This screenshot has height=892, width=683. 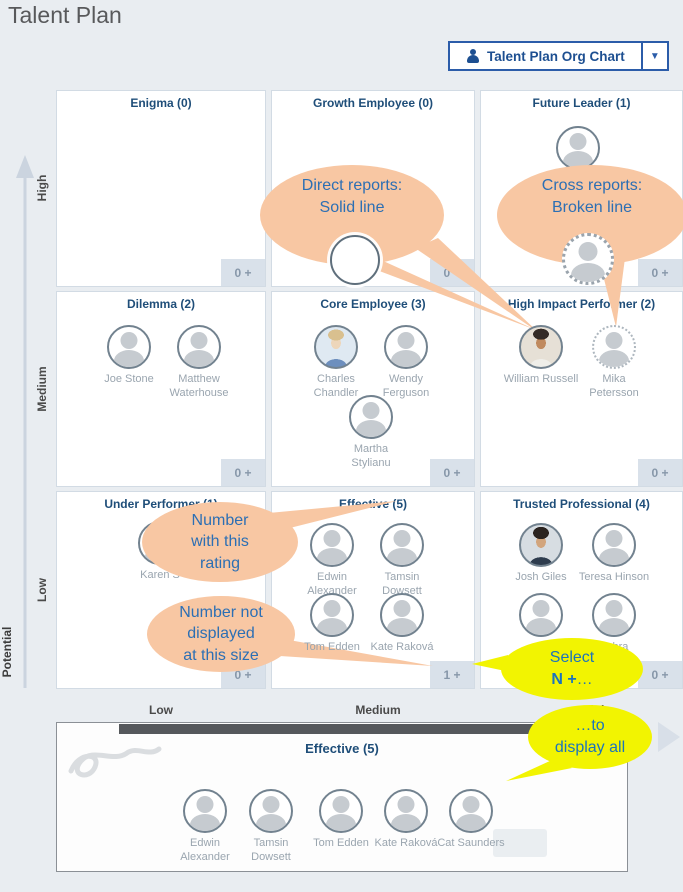 I want to click on person-wendy-ferguson: Wendy Ferguson, so click(x=406, y=362).